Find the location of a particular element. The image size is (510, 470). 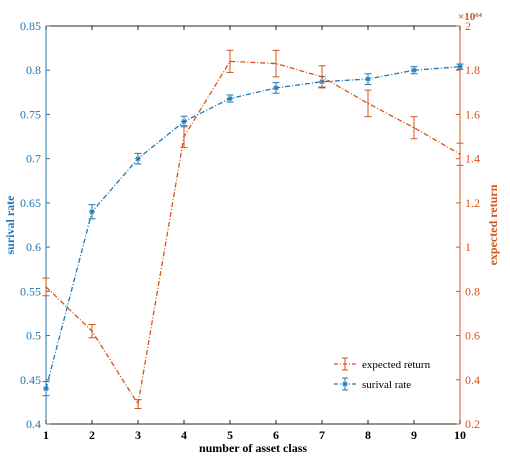

legend-item-surival-rate: surival rate is located at coordinates (372, 384).